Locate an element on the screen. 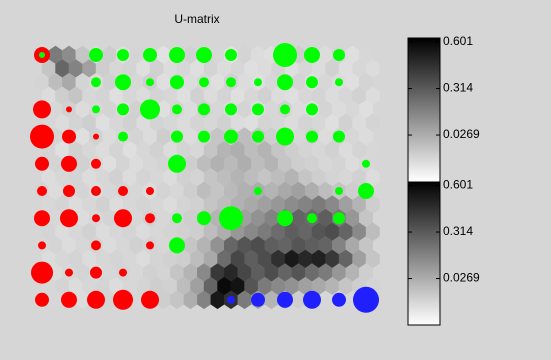 This screenshot has width=551, height=360. colorbar-frame is located at coordinates (424, 181).